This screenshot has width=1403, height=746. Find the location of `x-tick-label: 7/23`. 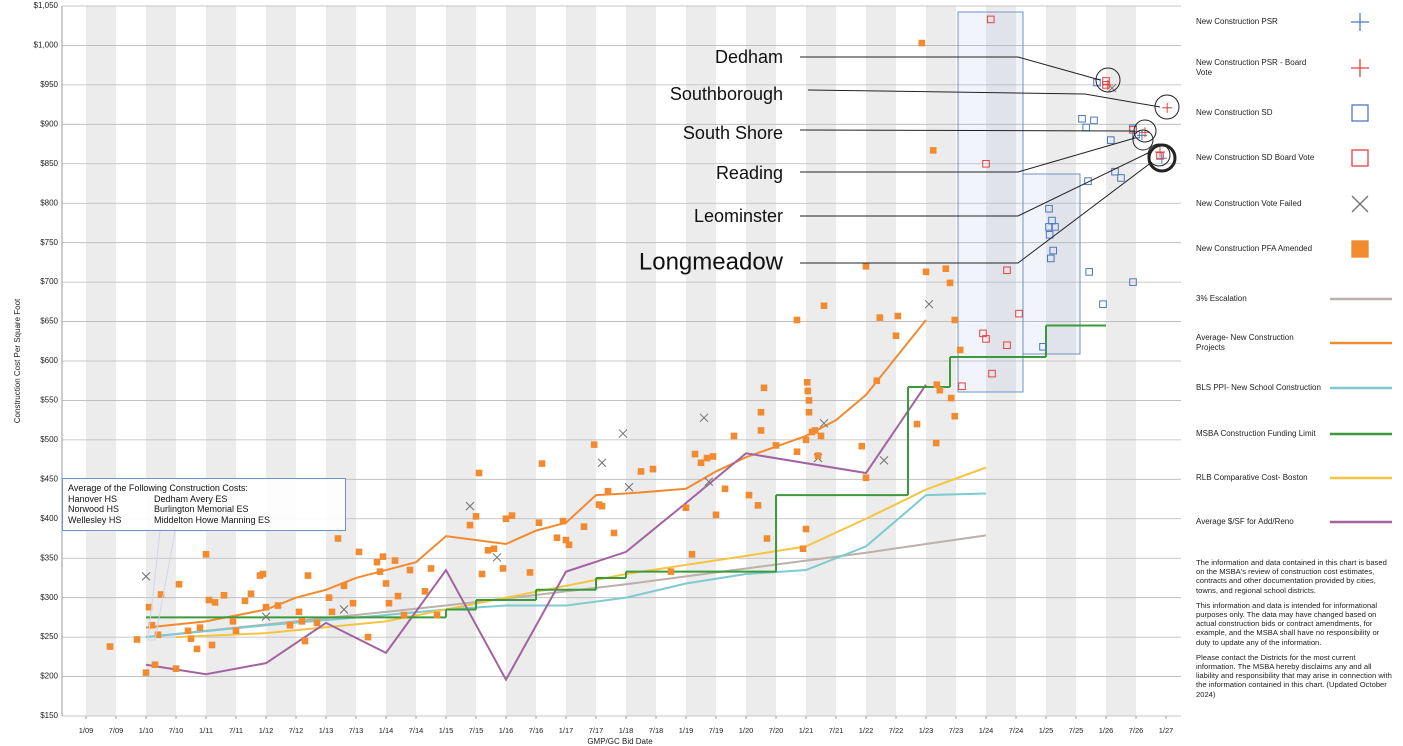

x-tick-label: 7/23 is located at coordinates (956, 730).